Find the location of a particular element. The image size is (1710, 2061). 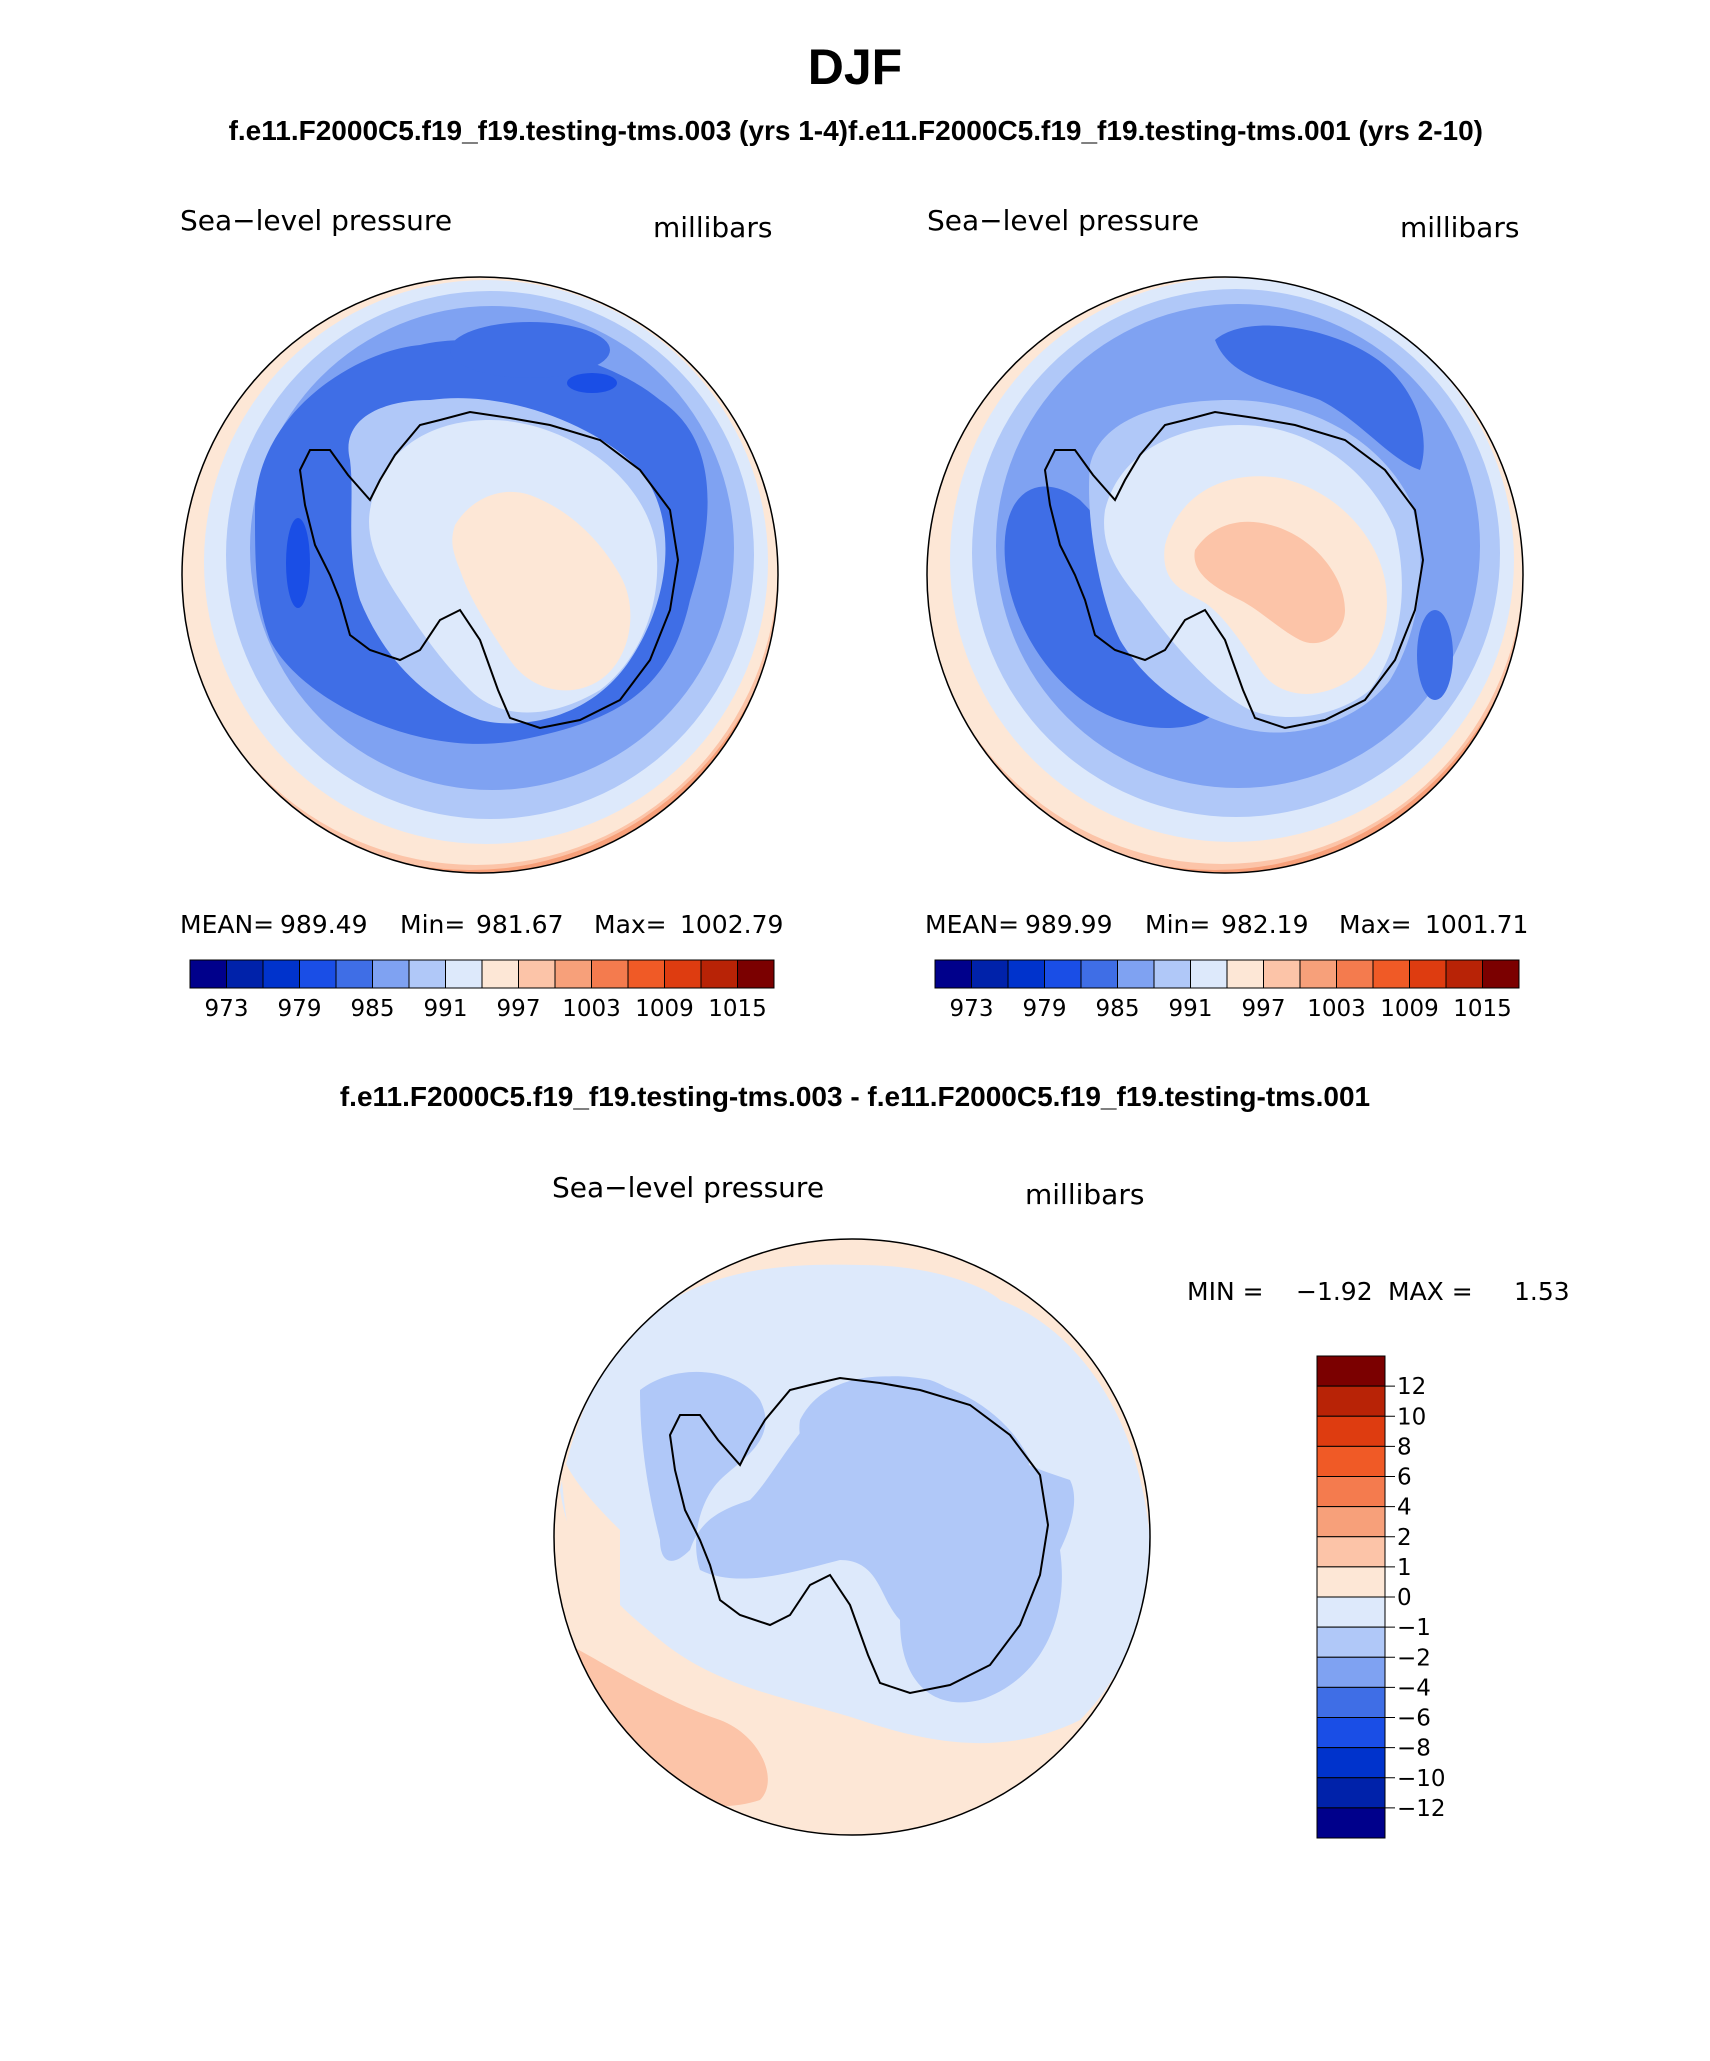

left-colorbar-tick-label: 985 is located at coordinates (373, 1009).